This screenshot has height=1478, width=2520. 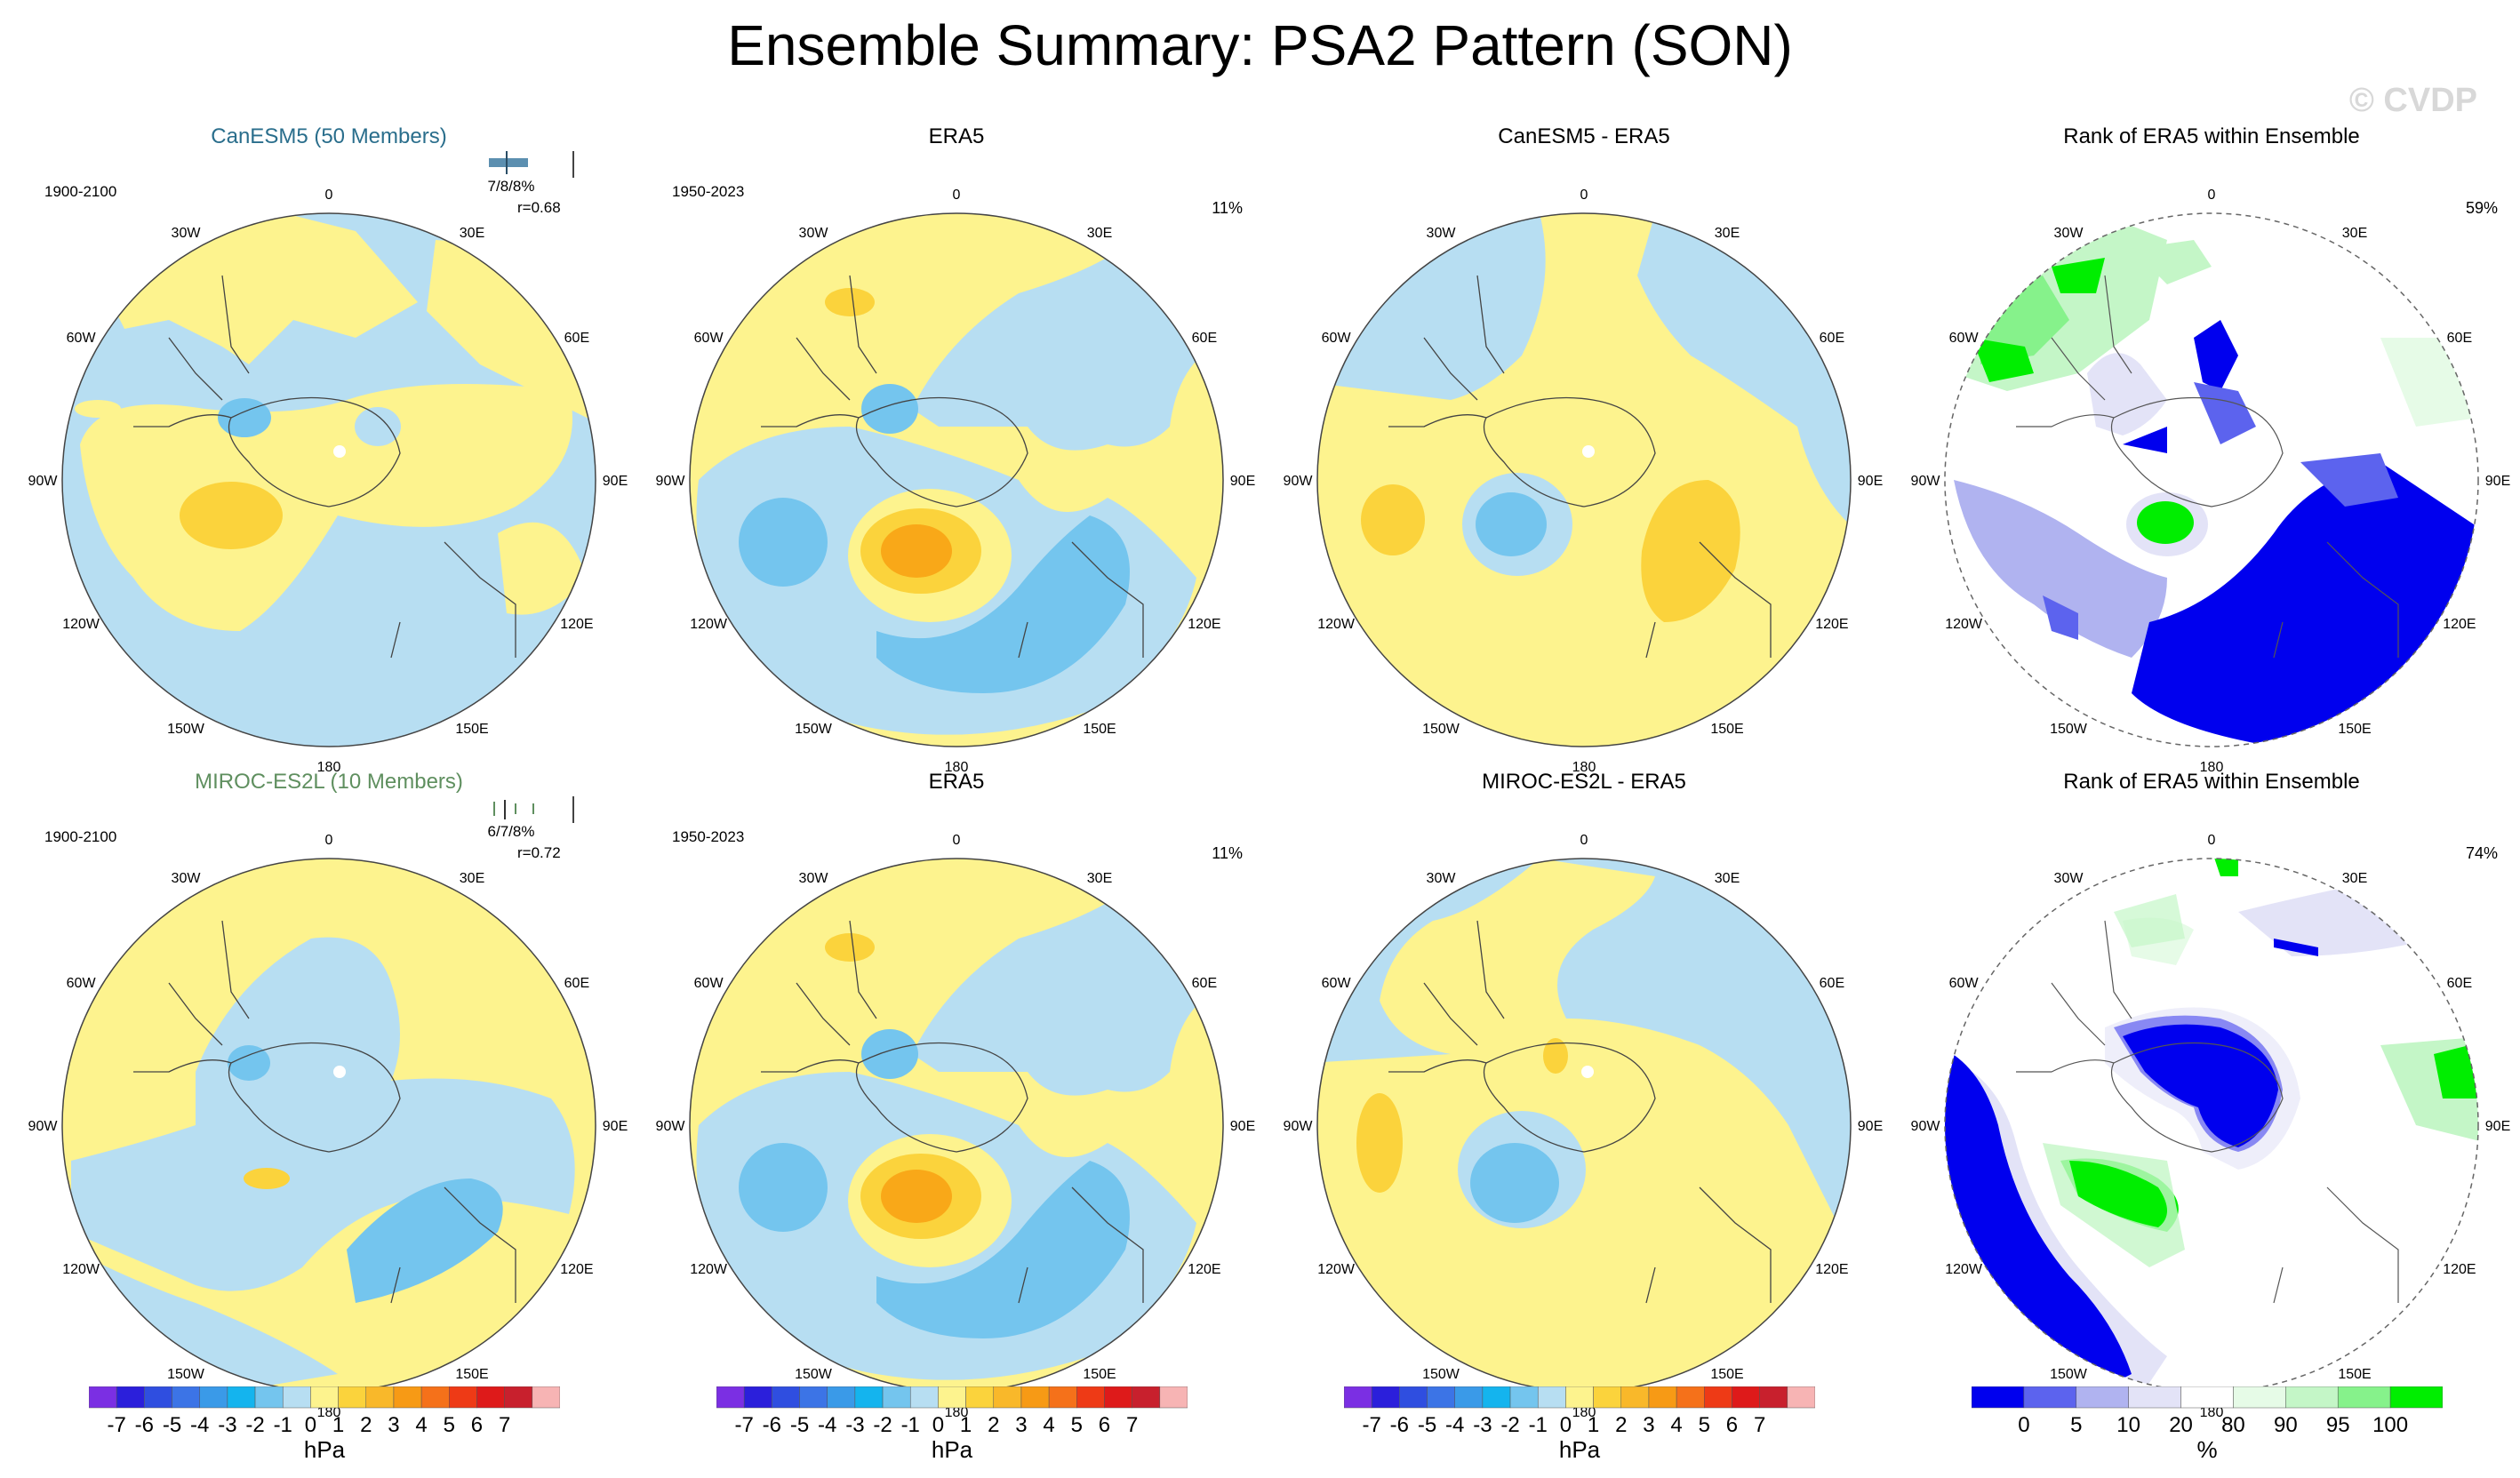 What do you see at coordinates (329, 136) in the screenshot?
I see `panel-title: CanESM5 (50 Members)` at bounding box center [329, 136].